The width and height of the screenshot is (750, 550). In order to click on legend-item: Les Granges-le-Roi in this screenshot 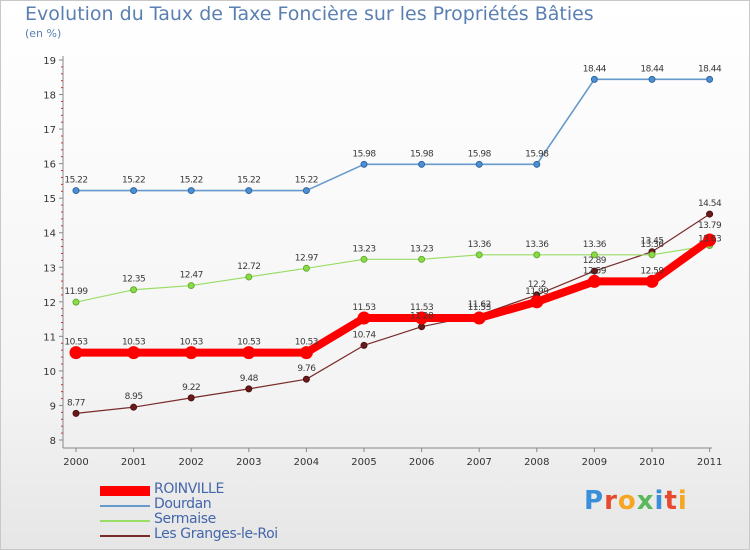, I will do `click(230, 534)`.